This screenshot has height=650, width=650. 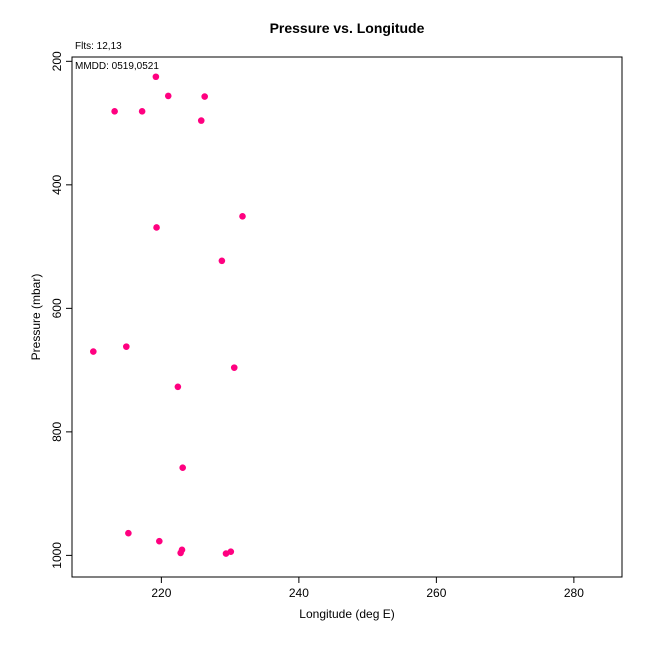 What do you see at coordinates (57, 555) in the screenshot?
I see `y-tick-label: 1000` at bounding box center [57, 555].